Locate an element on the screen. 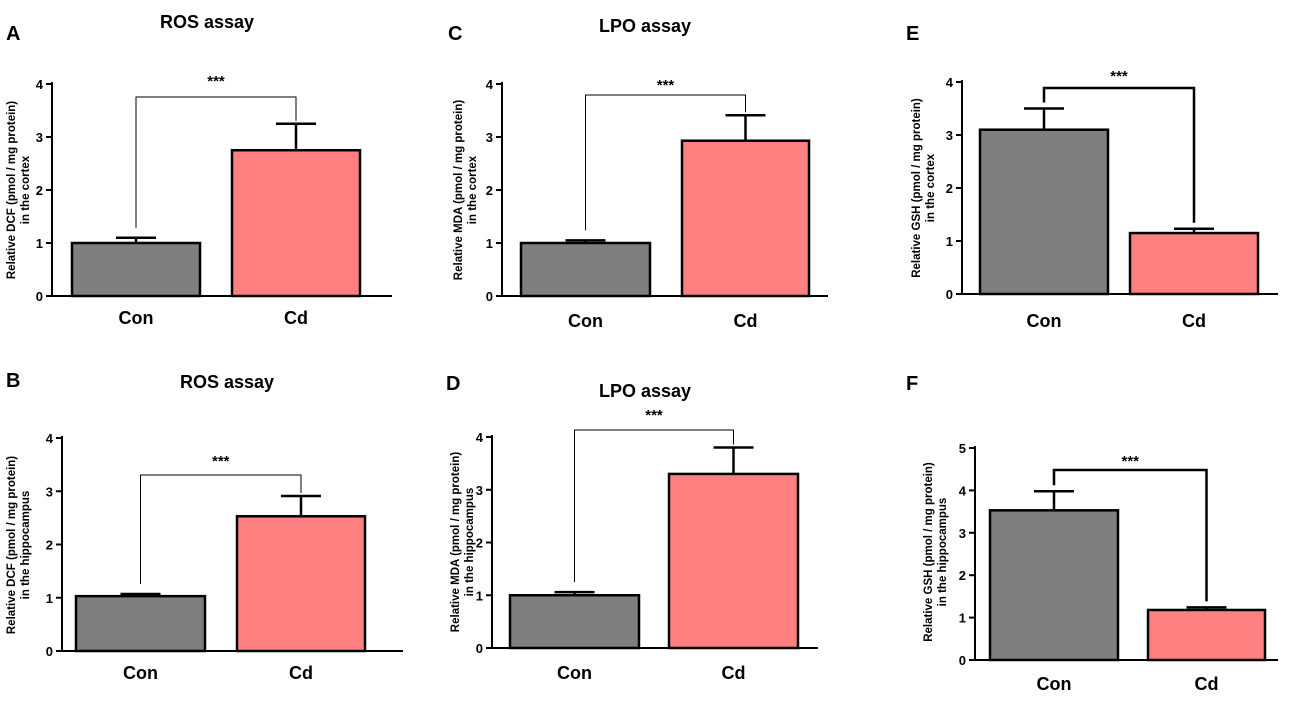  y-tick-label: 5 is located at coordinates (962, 448).